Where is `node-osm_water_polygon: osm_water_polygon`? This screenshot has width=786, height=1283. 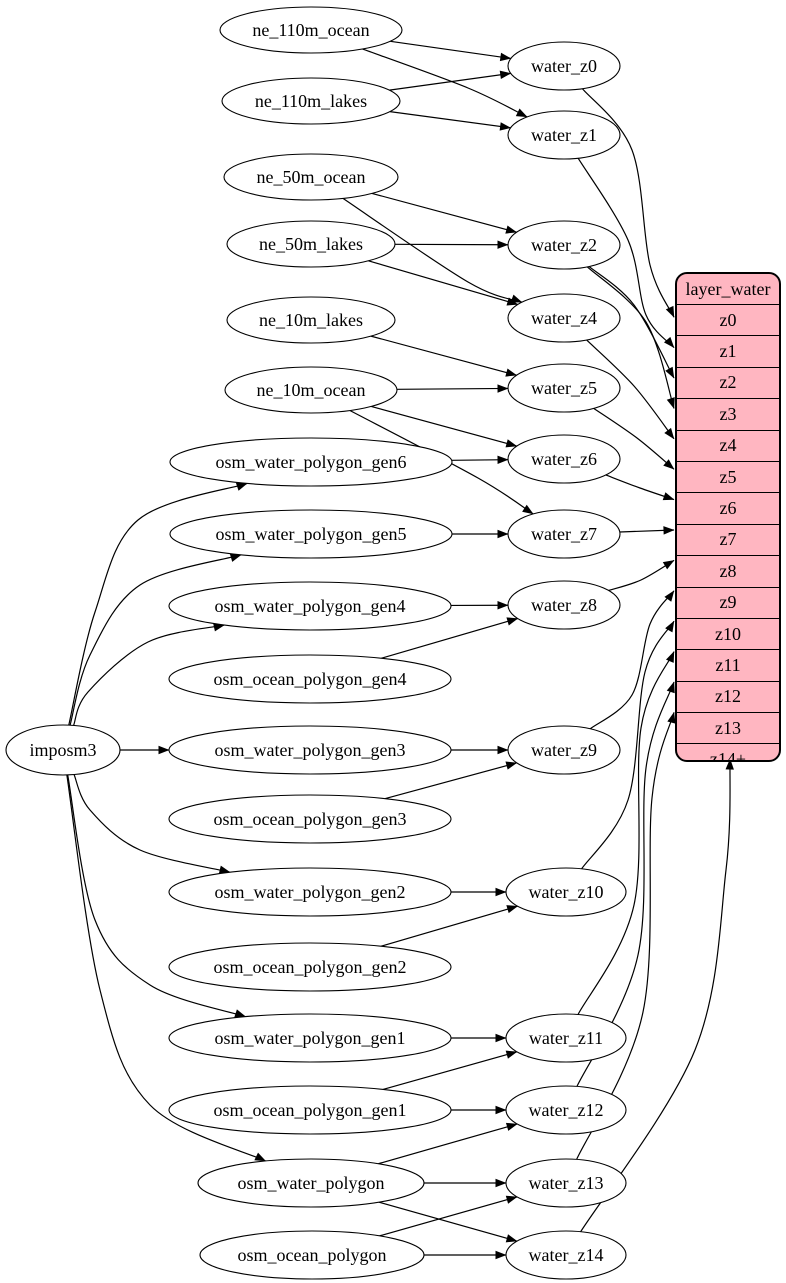 node-osm_water_polygon: osm_water_polygon is located at coordinates (311, 1183).